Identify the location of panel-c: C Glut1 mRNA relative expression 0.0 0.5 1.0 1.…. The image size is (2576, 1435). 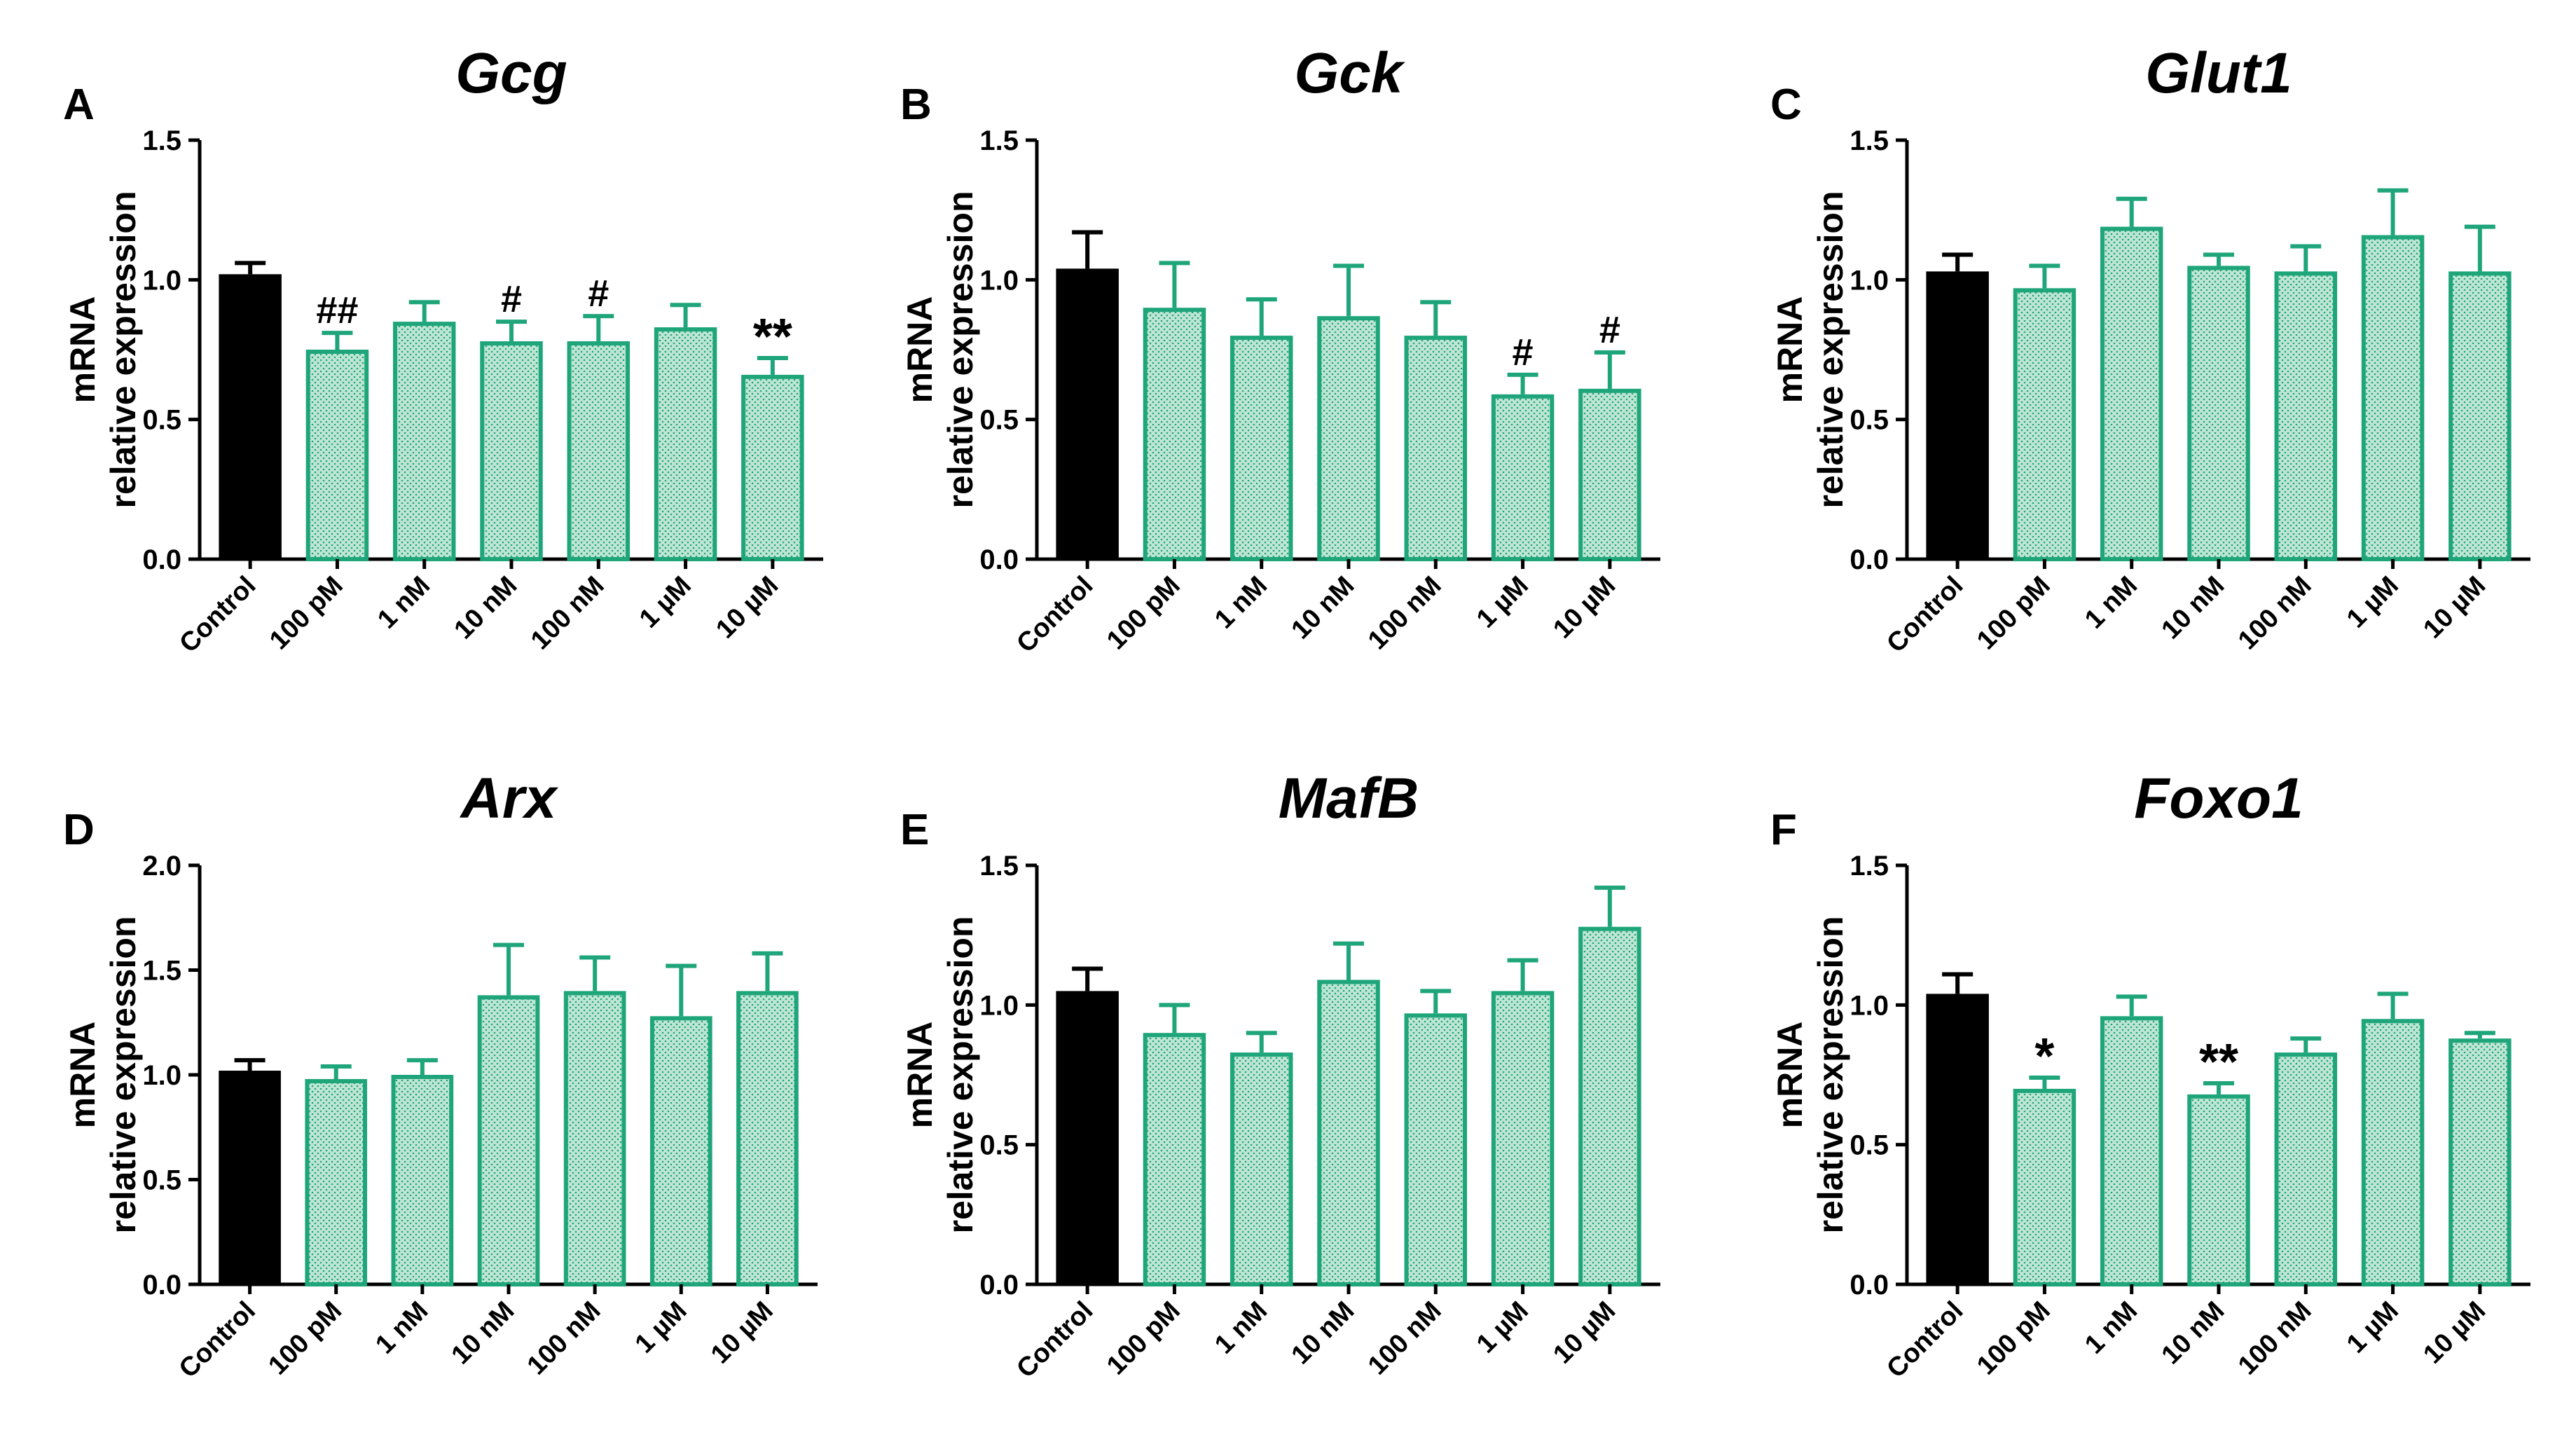
(2150, 350).